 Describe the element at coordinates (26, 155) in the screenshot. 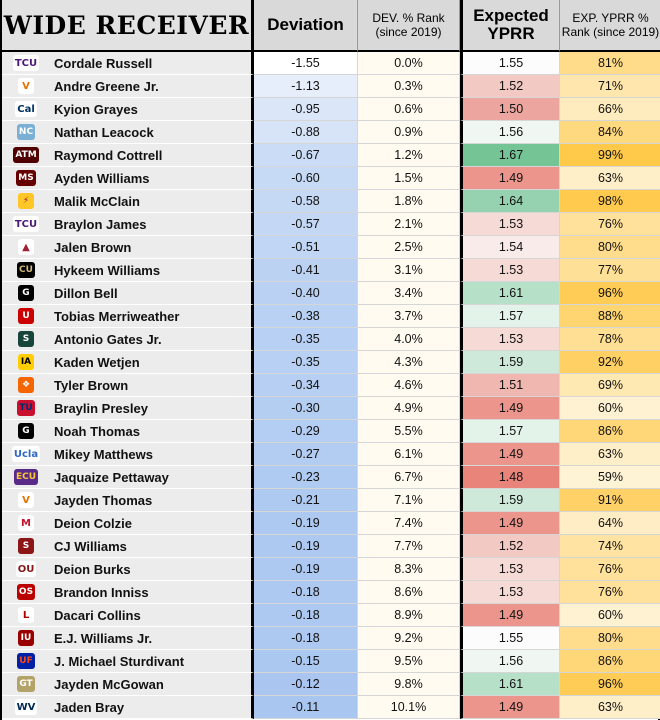

I see `texas-am-logo: ATM` at that location.